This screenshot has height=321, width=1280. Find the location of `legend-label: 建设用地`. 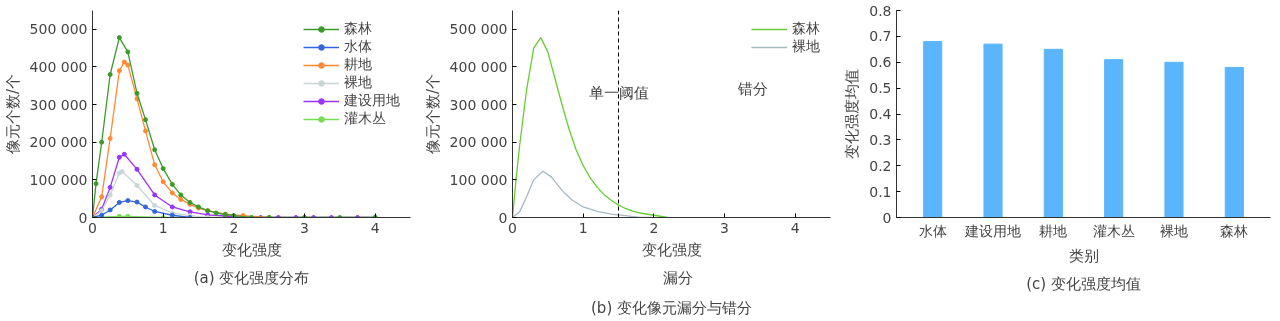

legend-label: 建设用地 is located at coordinates (372, 101).